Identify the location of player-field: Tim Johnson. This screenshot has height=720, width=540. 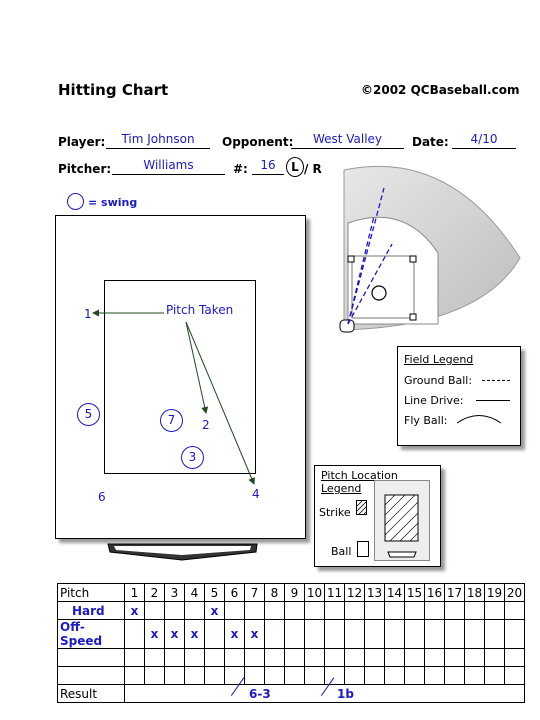
(158, 140).